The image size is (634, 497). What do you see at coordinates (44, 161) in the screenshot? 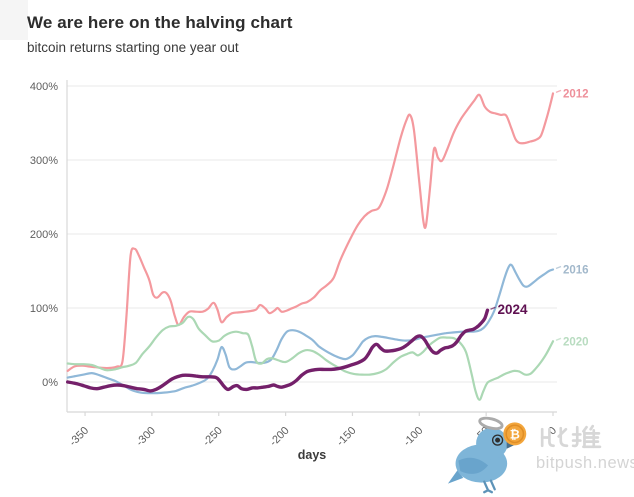
I see `y-tick-label: 300%` at bounding box center [44, 161].